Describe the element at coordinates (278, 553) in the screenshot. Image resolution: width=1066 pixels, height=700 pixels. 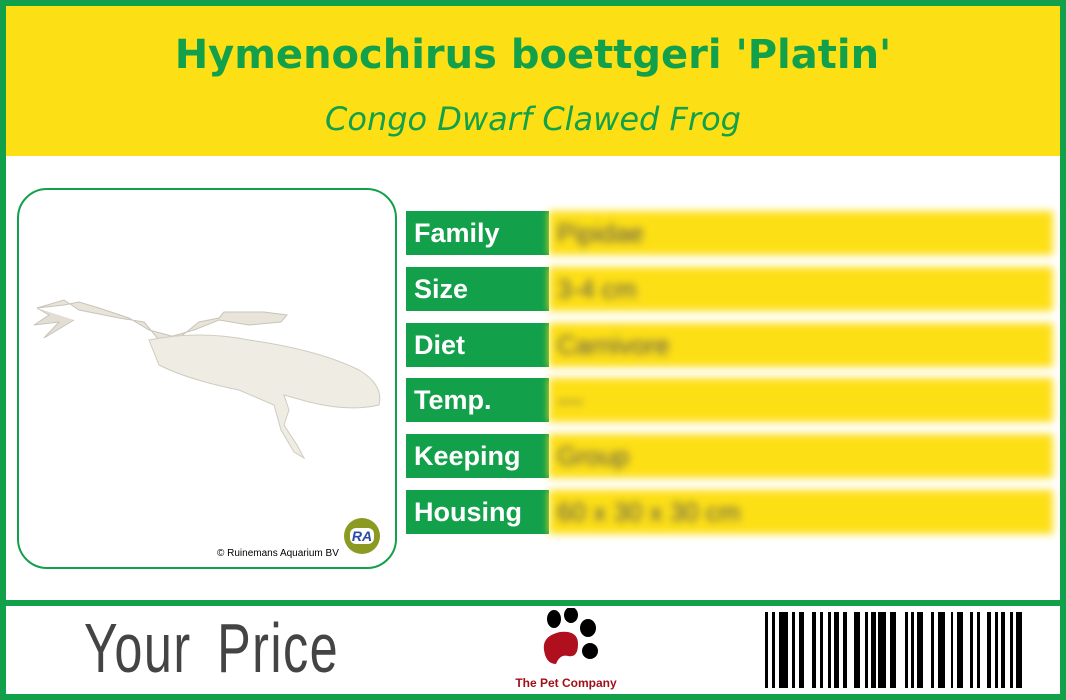
I see `photo-credit: © Ruinemans Aquarium BV` at that location.